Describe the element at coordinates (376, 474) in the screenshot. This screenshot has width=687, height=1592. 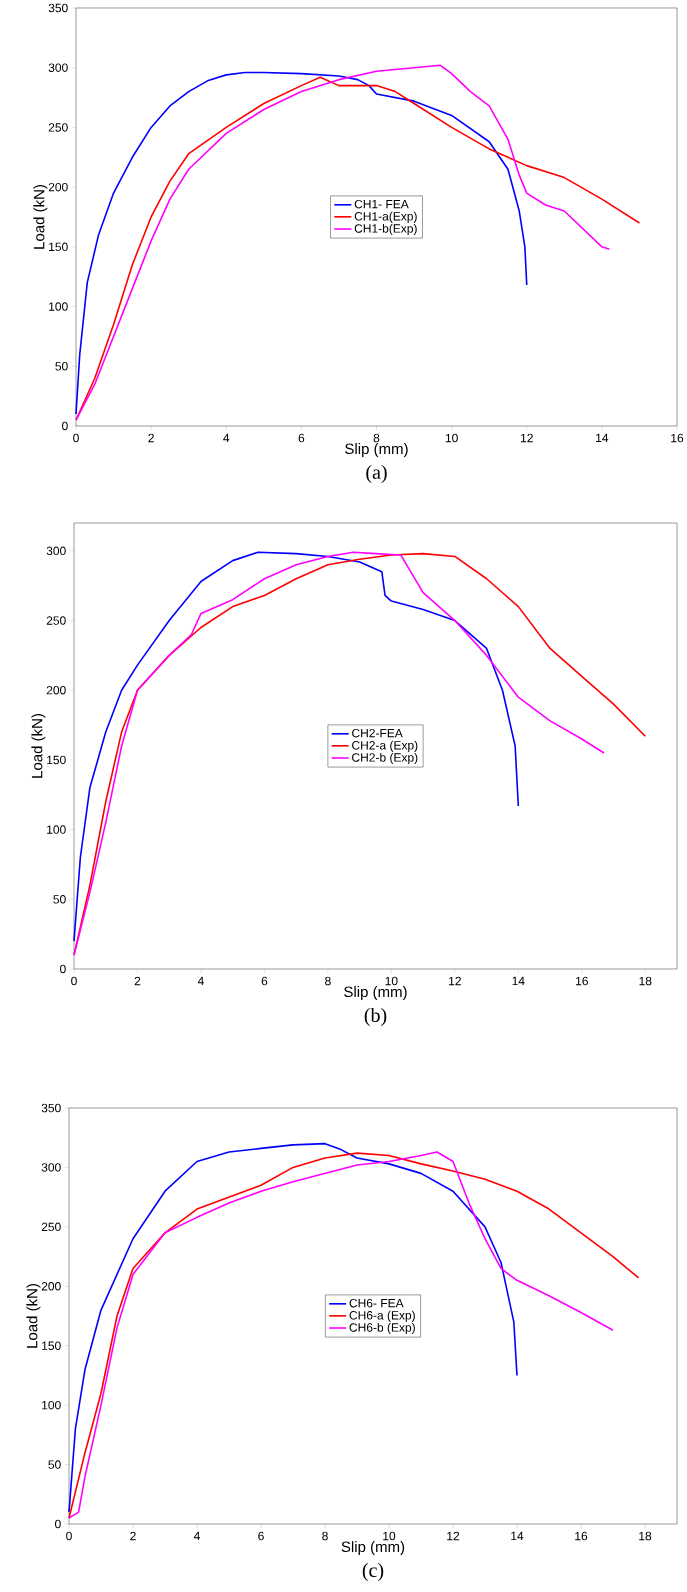
I see `text: (a)` at that location.